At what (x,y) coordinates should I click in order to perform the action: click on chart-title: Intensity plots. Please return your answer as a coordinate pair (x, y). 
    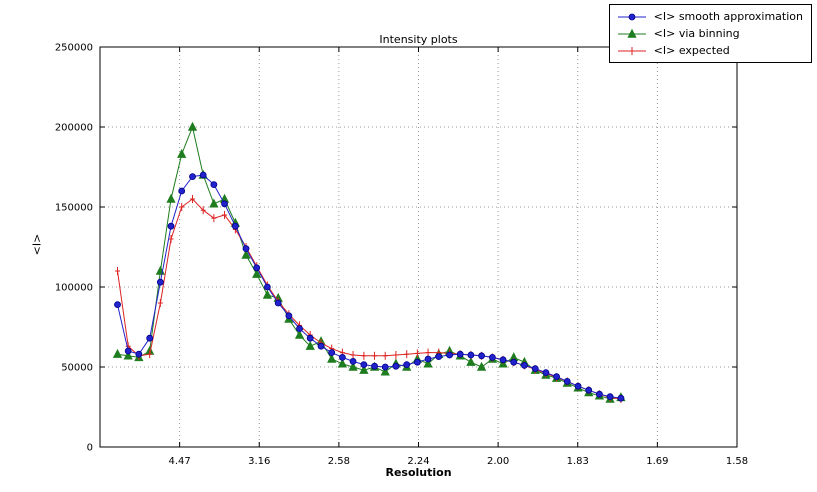
    Looking at the image, I should click on (418, 39).